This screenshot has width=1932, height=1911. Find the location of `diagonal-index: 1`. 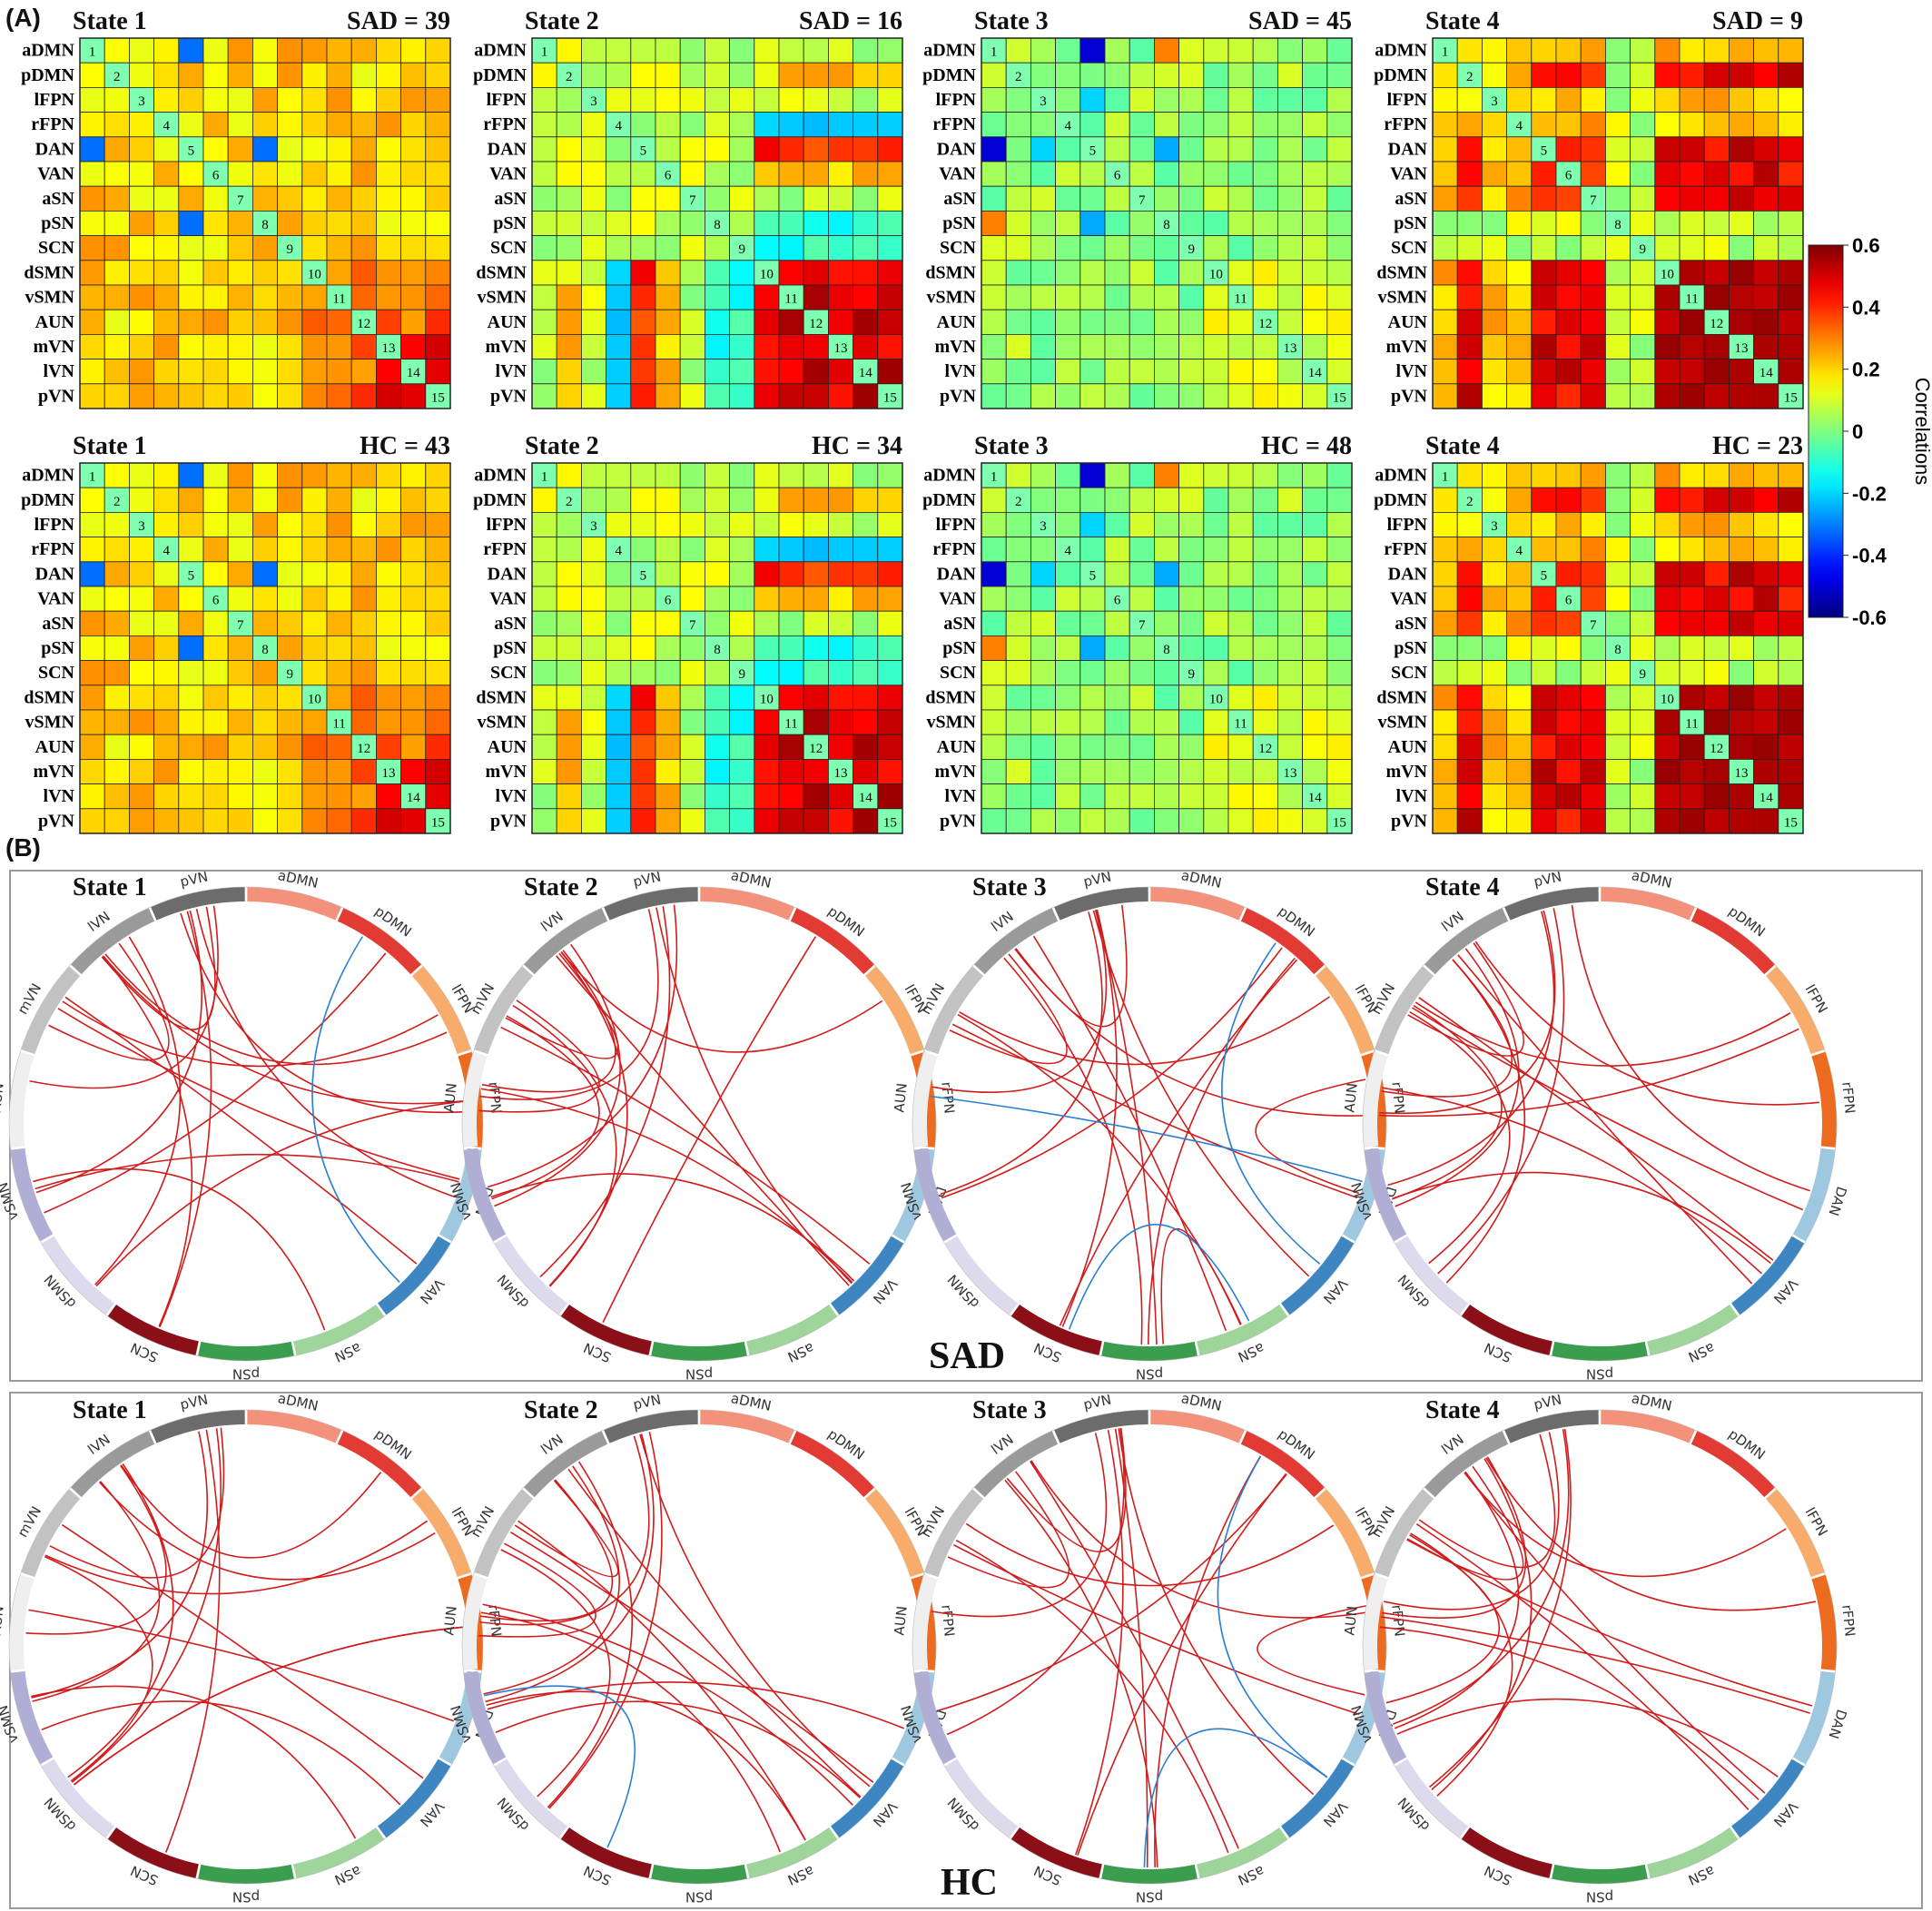

diagonal-index: 1 is located at coordinates (544, 52).